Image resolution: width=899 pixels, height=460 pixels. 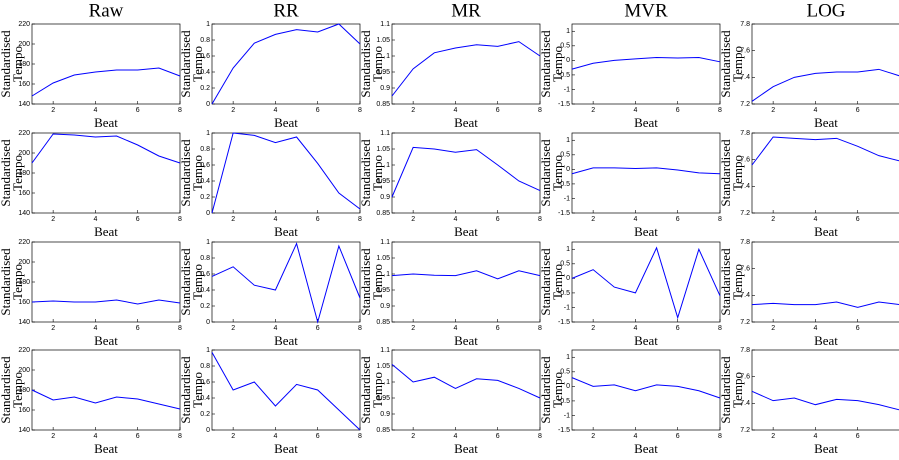 What do you see at coordinates (24, 282) in the screenshot?
I see `y-tick-label: 180` at bounding box center [24, 282].